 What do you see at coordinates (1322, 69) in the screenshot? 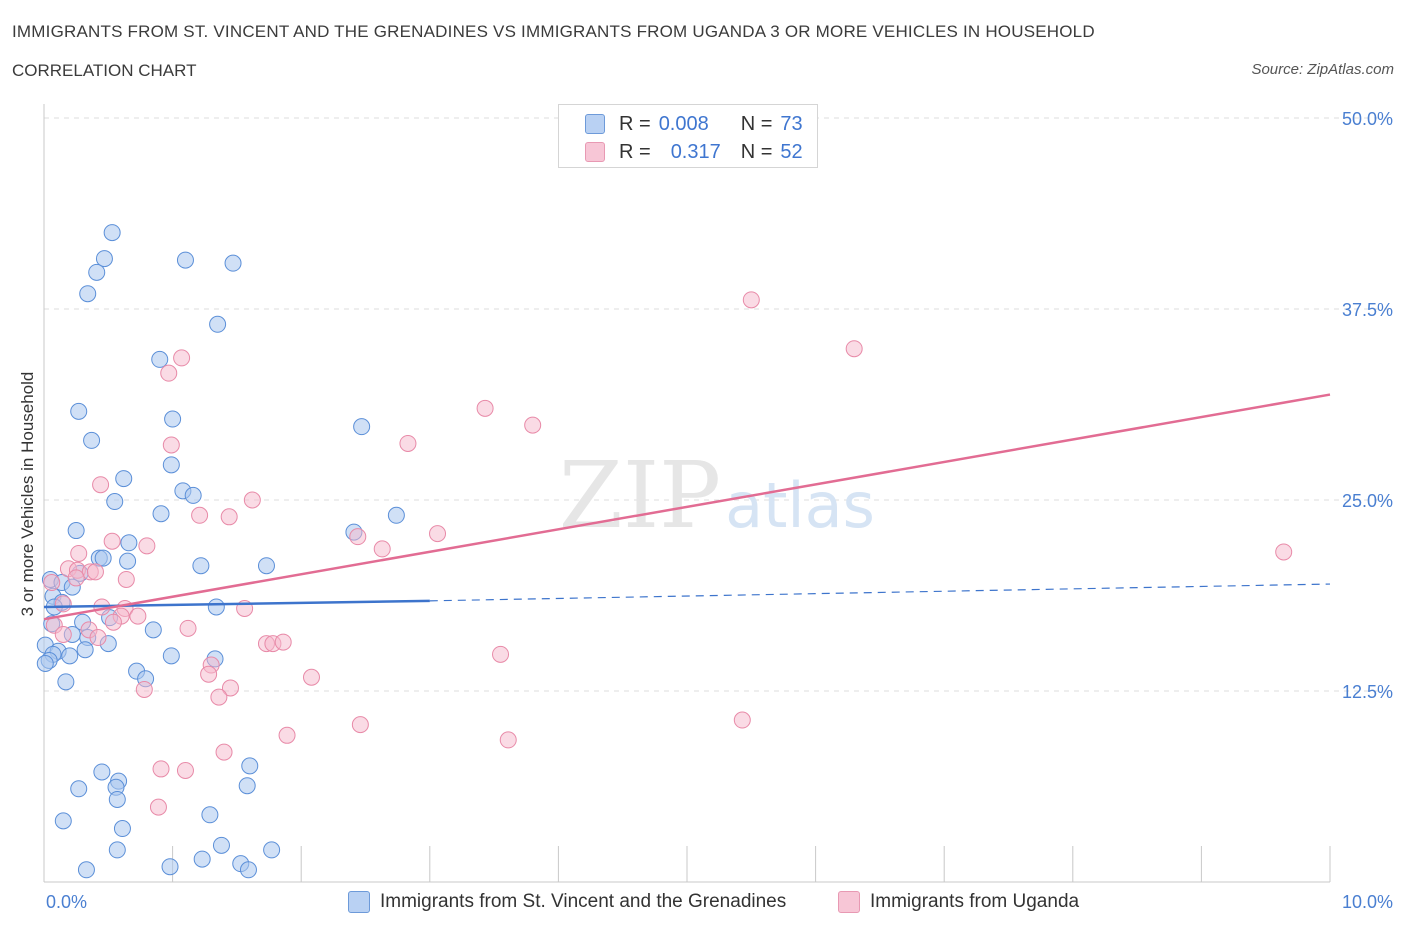
I see `source-credit: Source: ZipAtlas.com` at bounding box center [1322, 69].